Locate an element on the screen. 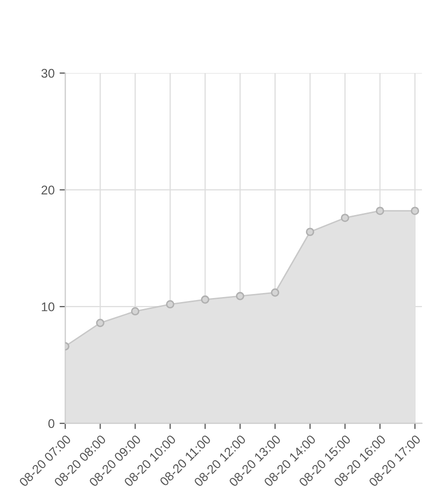  y-tick-label: 30 is located at coordinates (47, 73).